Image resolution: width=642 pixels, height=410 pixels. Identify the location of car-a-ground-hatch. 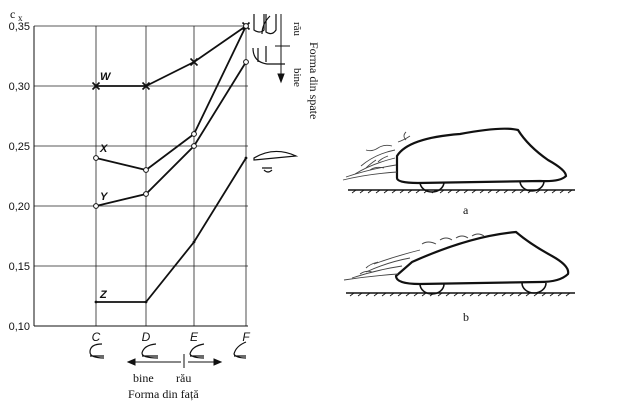
(462, 191).